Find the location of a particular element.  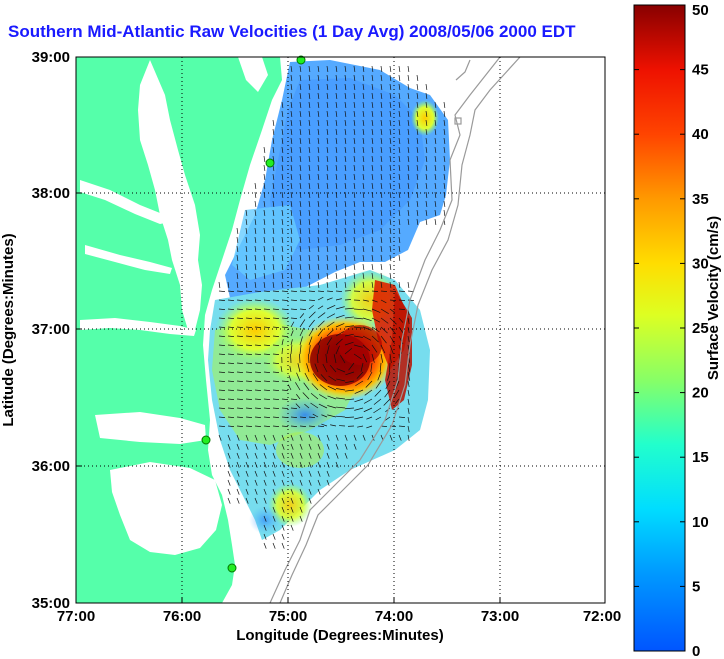

x-tick-labels: 77:00 76:00 75:00 74:00 73:00 72:00 is located at coordinates (339, 616).